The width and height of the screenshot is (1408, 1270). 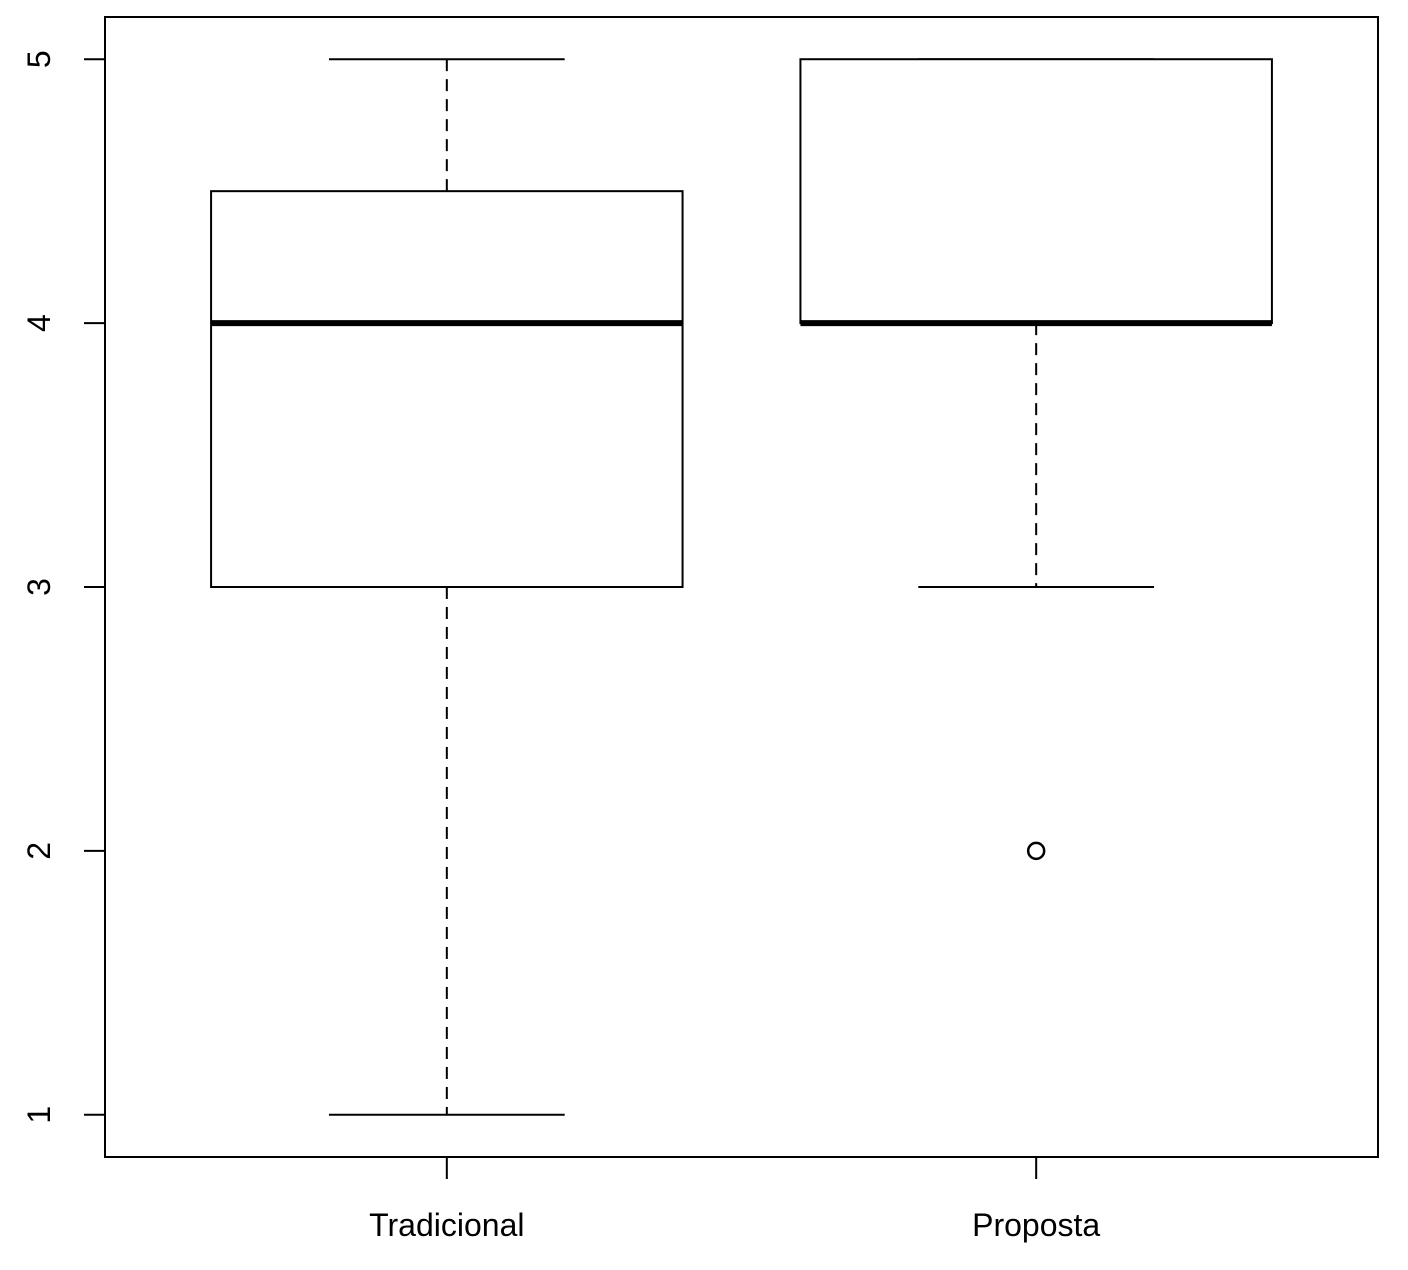 What do you see at coordinates (39, 851) in the screenshot?
I see `y-tick-label: 2` at bounding box center [39, 851].